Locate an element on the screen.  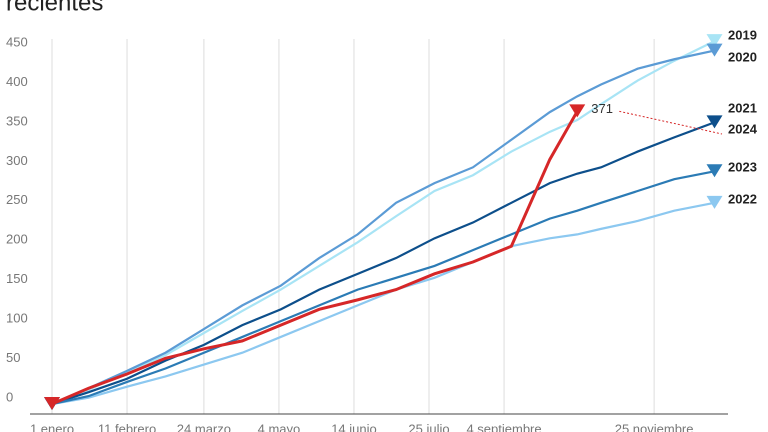
x-tick-label: 25 julio is located at coordinates (428, 426).